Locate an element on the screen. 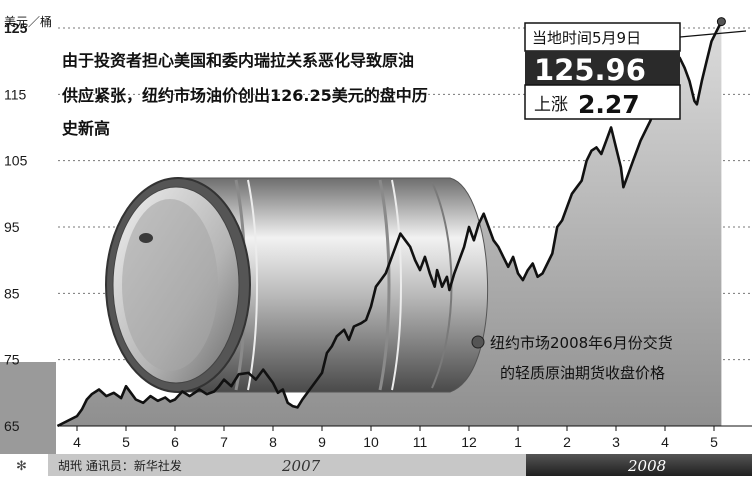  callout-date: 当地时间5月9日 is located at coordinates (586, 38).